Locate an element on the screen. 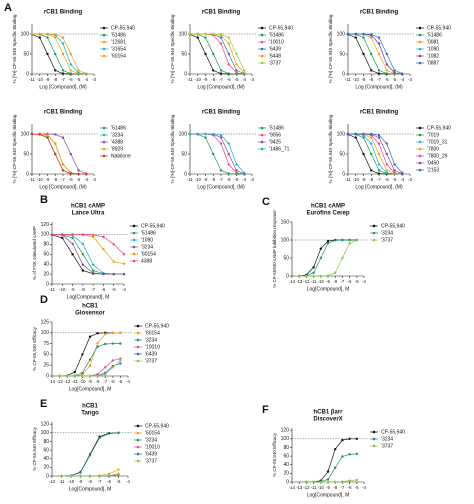 The image size is (474, 504). legend-label: '0887 is located at coordinates (433, 63).